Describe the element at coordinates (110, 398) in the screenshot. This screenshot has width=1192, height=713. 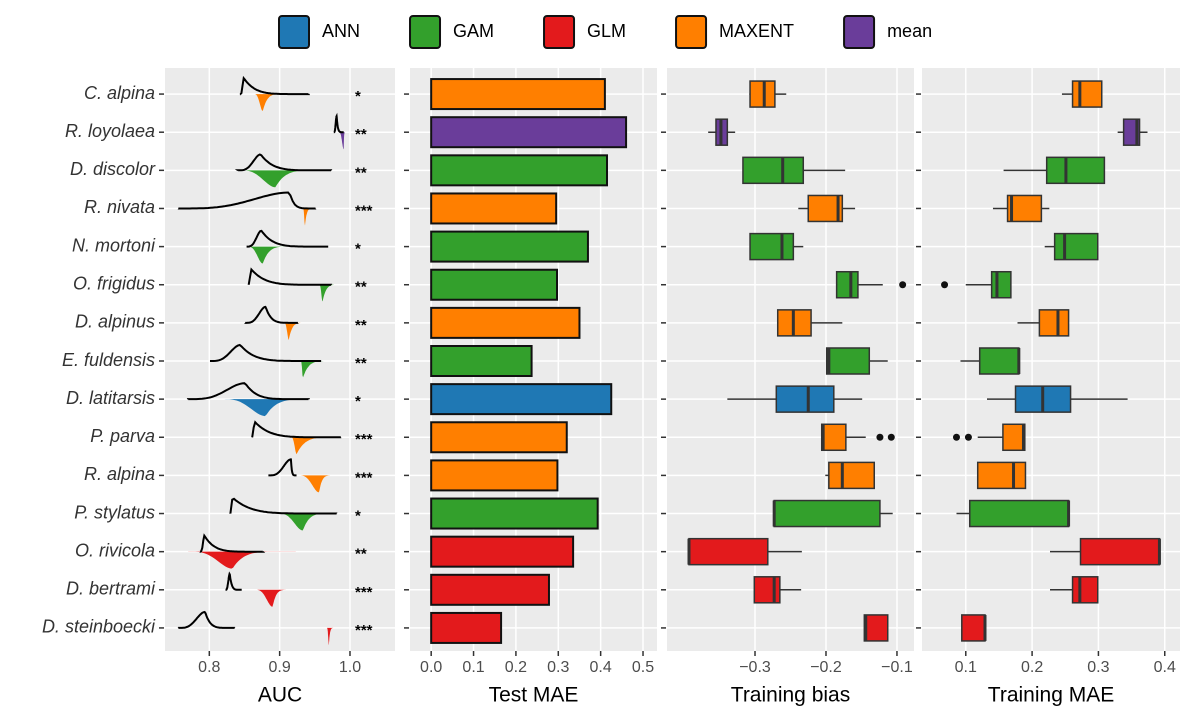
I see `species-label: D. latitarsis` at that location.